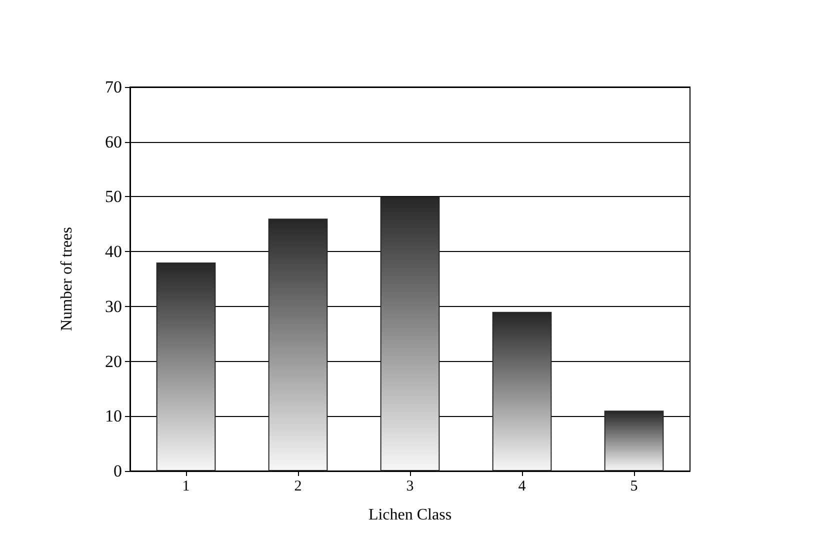 The image size is (823, 549). Describe the element at coordinates (298, 486) in the screenshot. I see `x-tick-label: 2` at that location.